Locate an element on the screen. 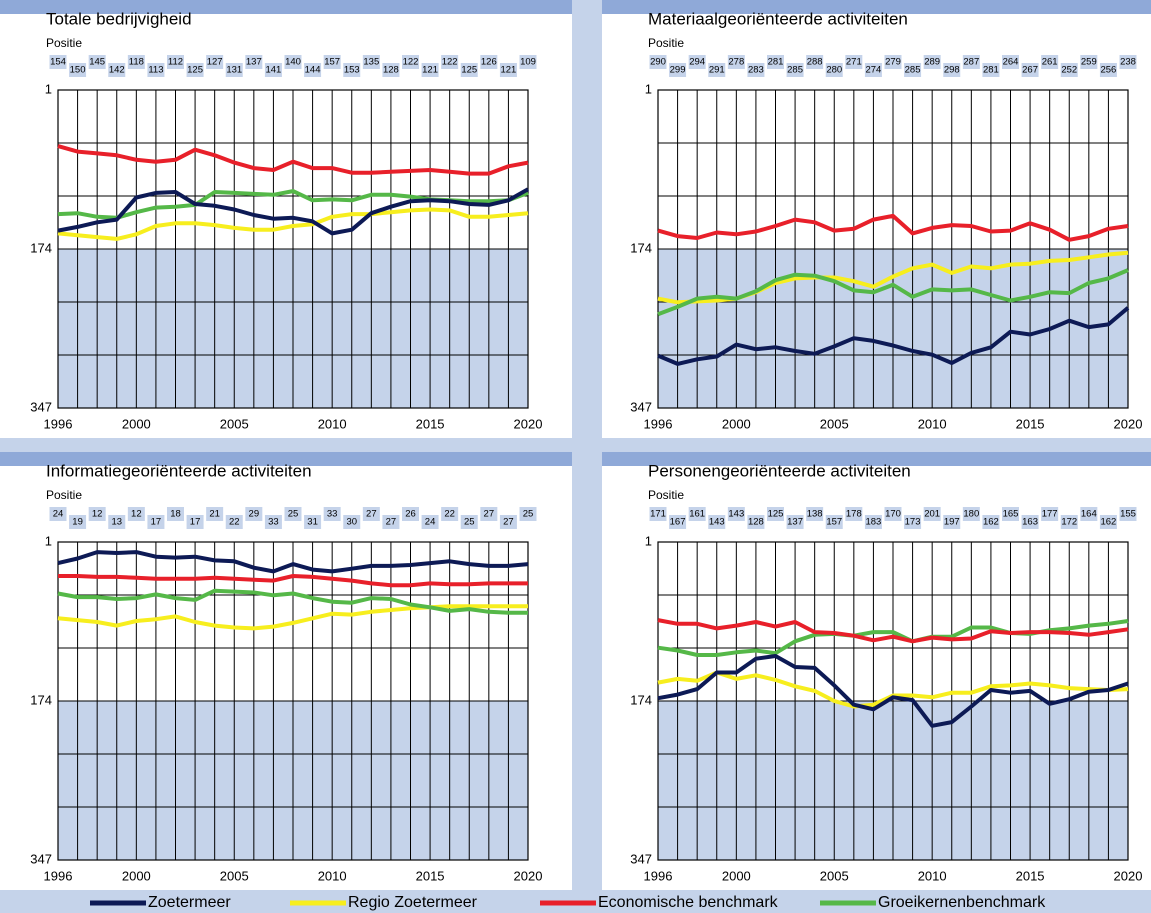 The width and height of the screenshot is (1151, 913). position-label: 138 is located at coordinates (815, 514).